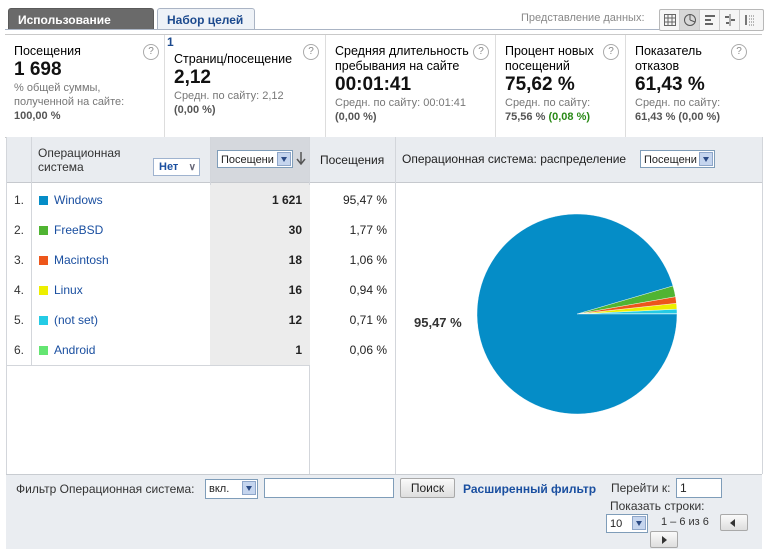 The height and width of the screenshot is (551, 767). What do you see at coordinates (79, 230) in the screenshot?
I see `os-link: FreeBSD` at bounding box center [79, 230].